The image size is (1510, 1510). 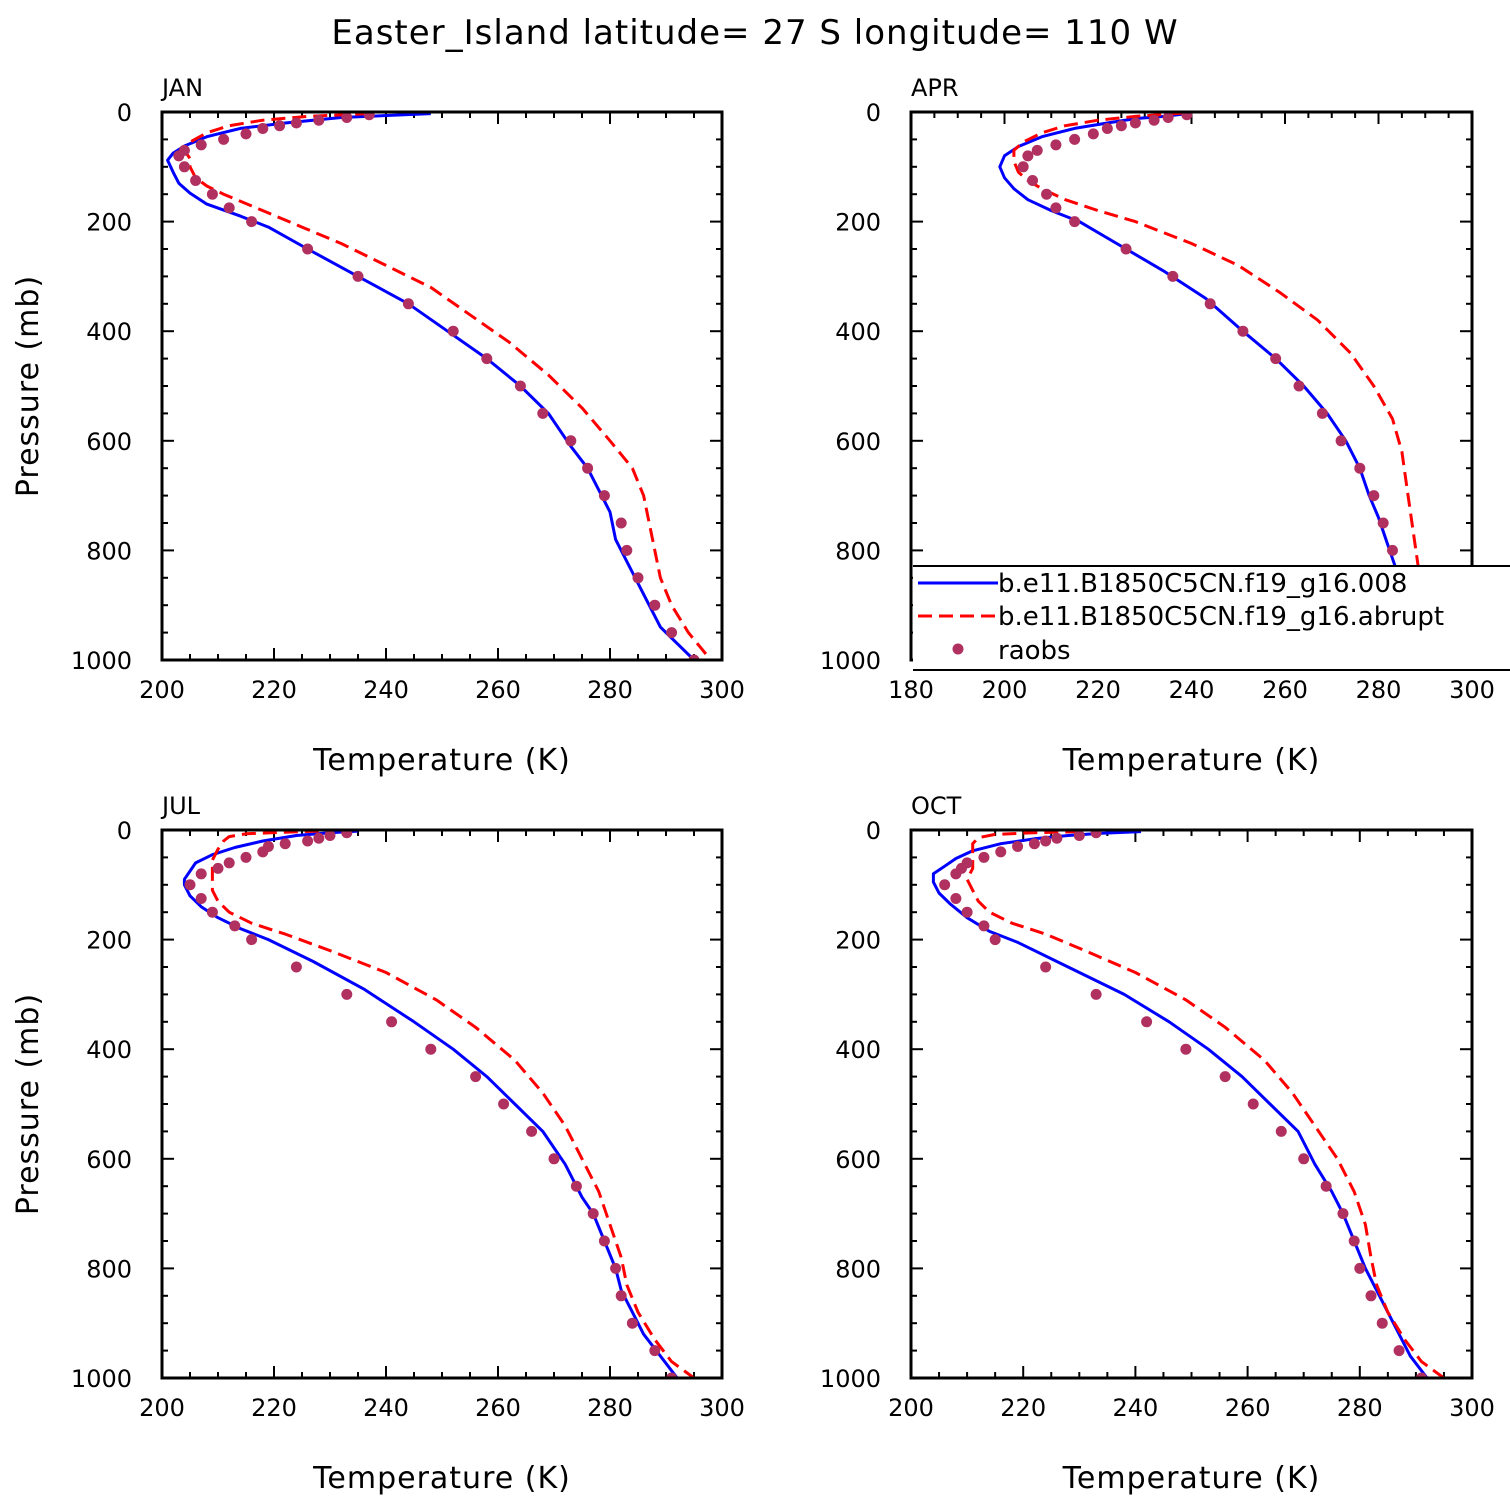 I want to click on x-tick-label: 200, so click(x=162, y=690).